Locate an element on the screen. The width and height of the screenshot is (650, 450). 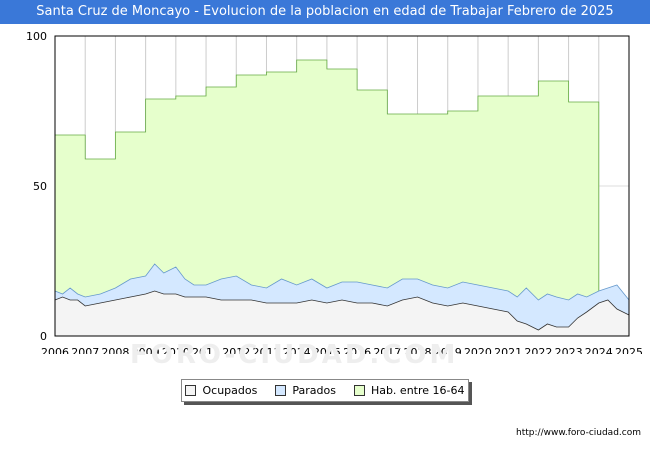
x-tick-label-2023: 2023 is located at coordinates (569, 350).